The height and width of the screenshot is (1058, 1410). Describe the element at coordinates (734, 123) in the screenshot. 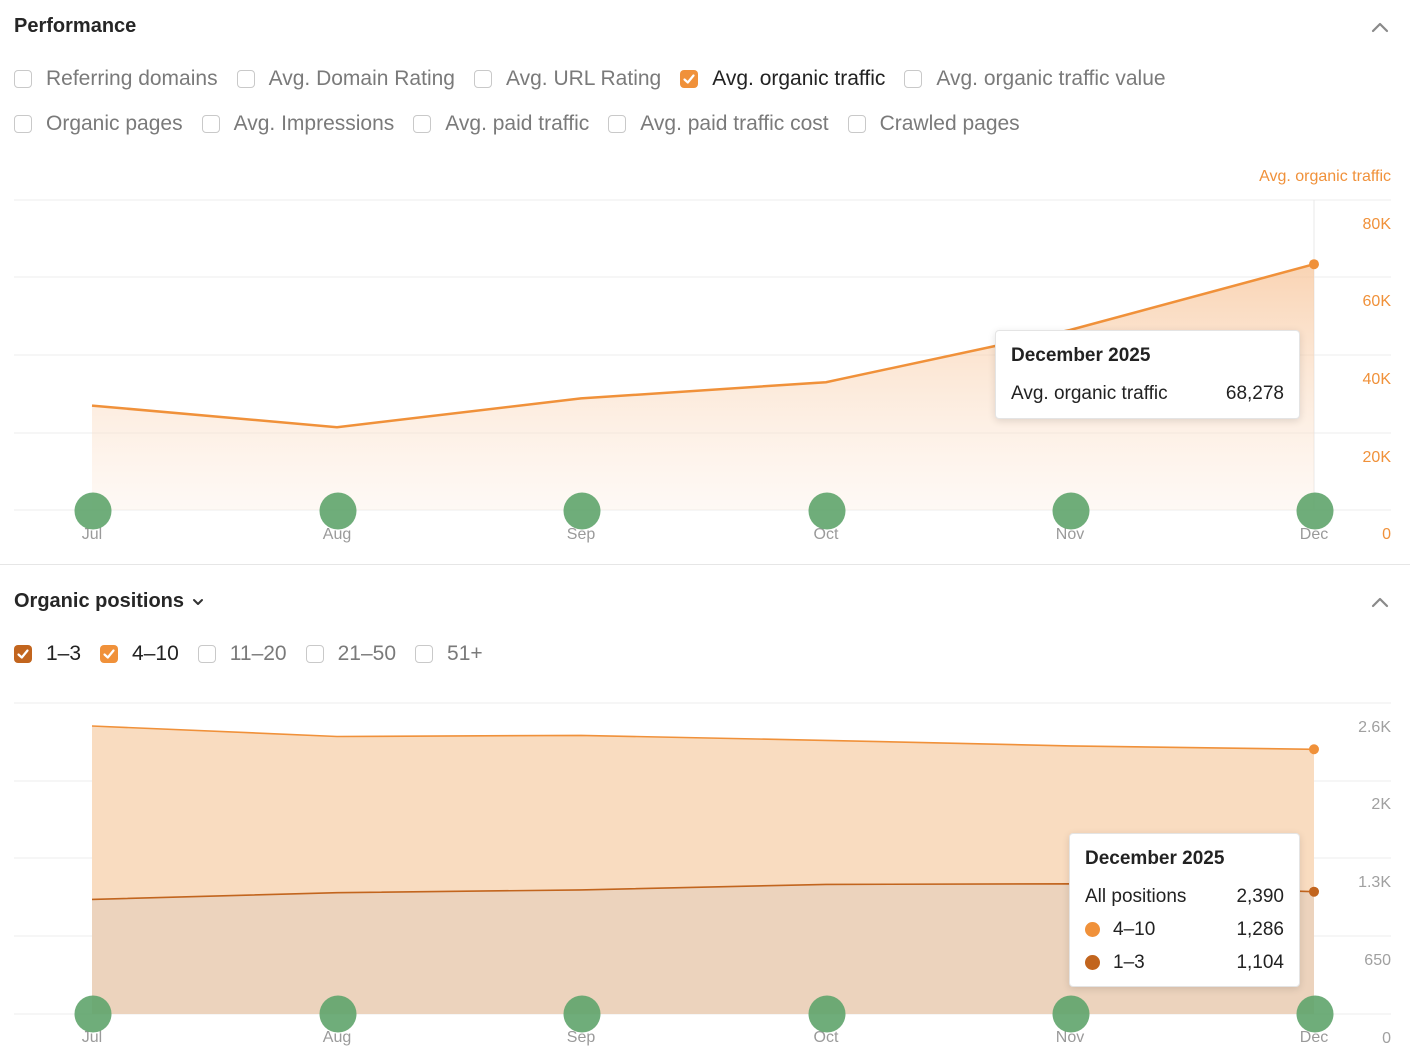

I see `checkbox-label: Avg. paid traffic cost` at that location.